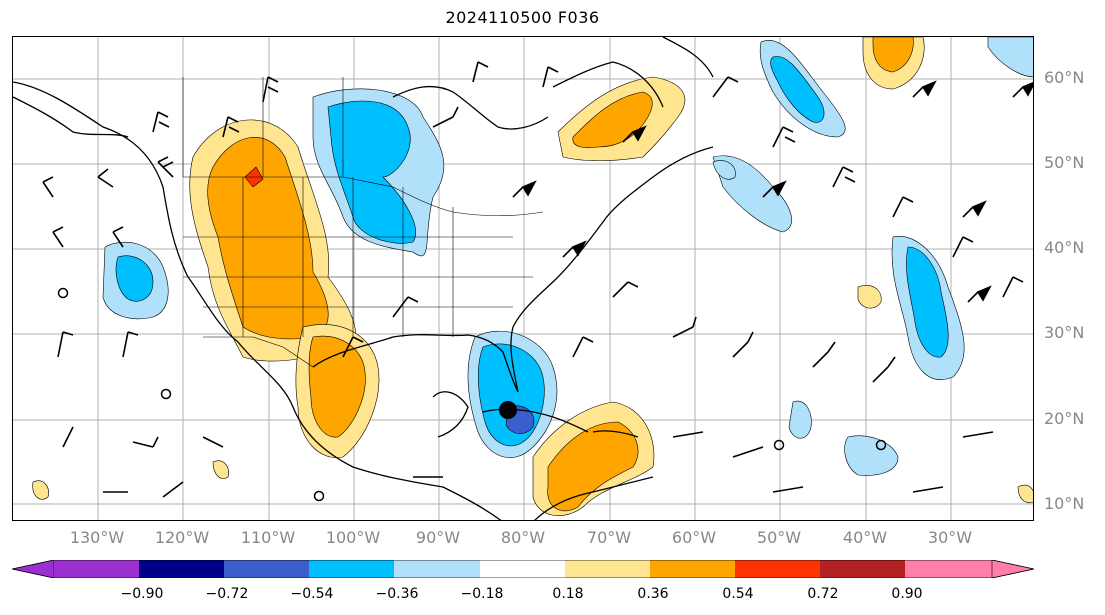 This screenshot has height=615, width=1105. I want to click on colorbar-tick: 0.72, so click(823, 594).